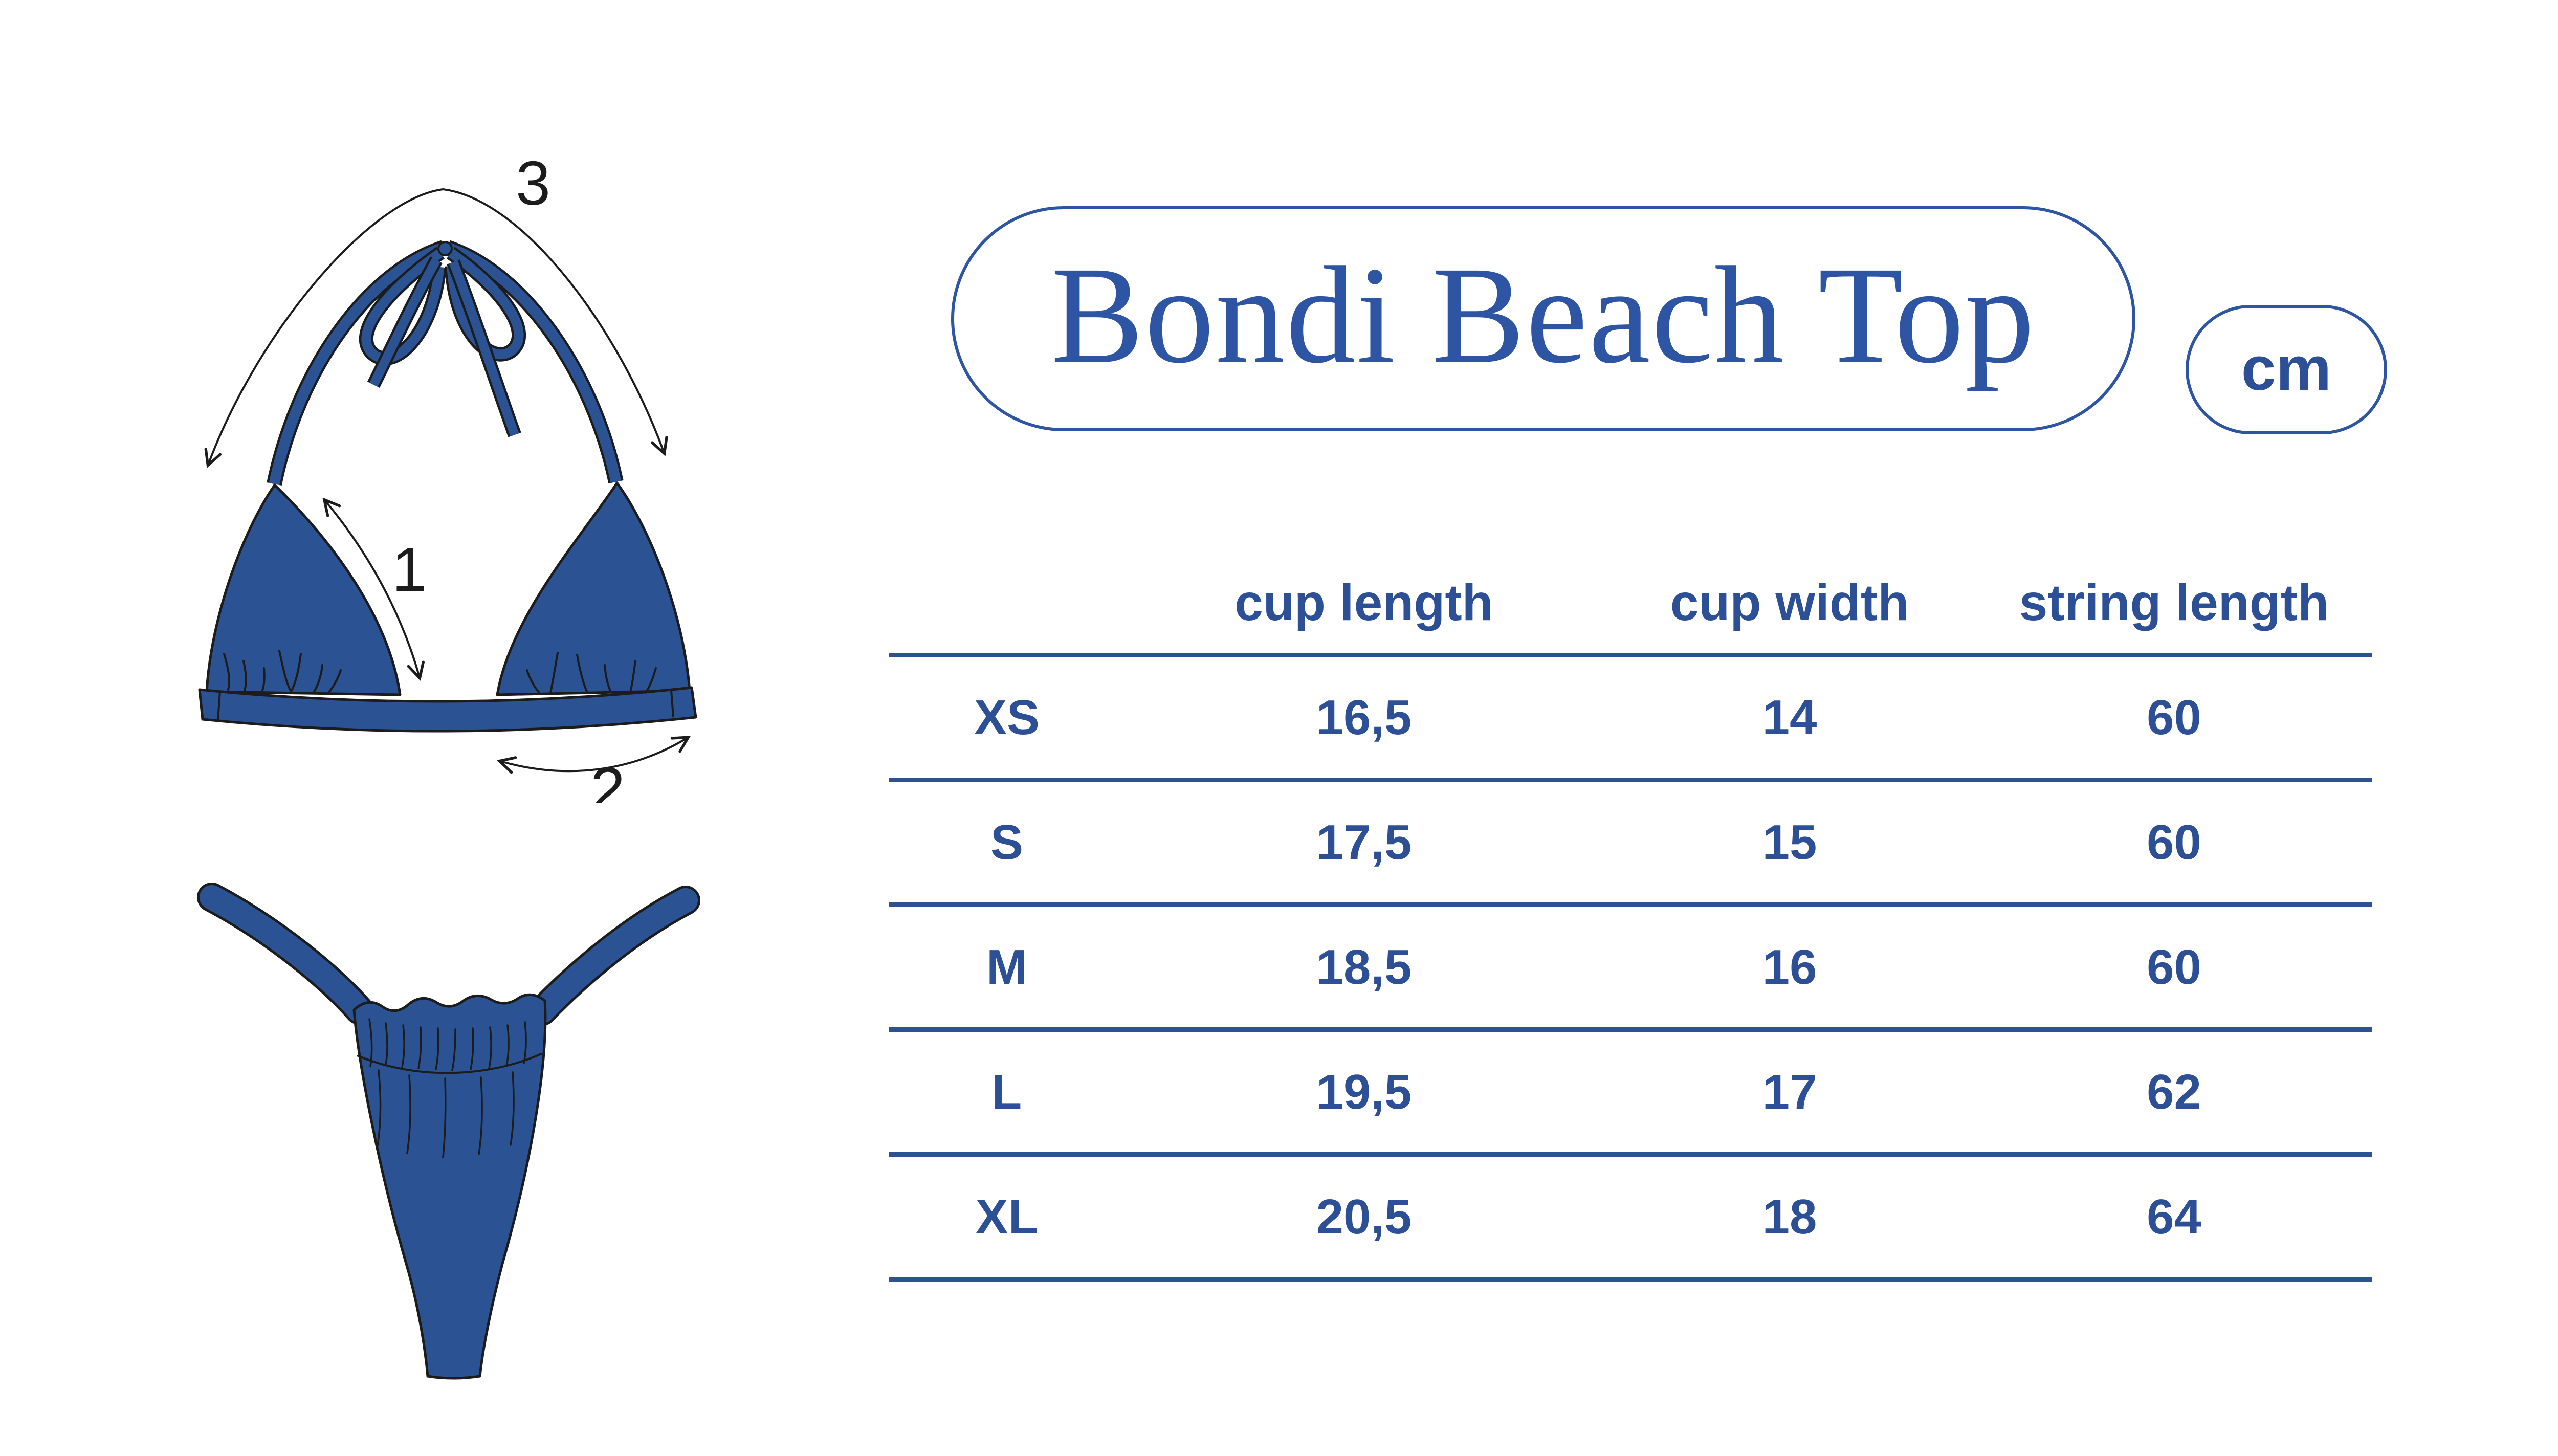 This screenshot has height=1456, width=2558. Describe the element at coordinates (450, 1088) in the screenshot. I see `thong-gathers` at that location.